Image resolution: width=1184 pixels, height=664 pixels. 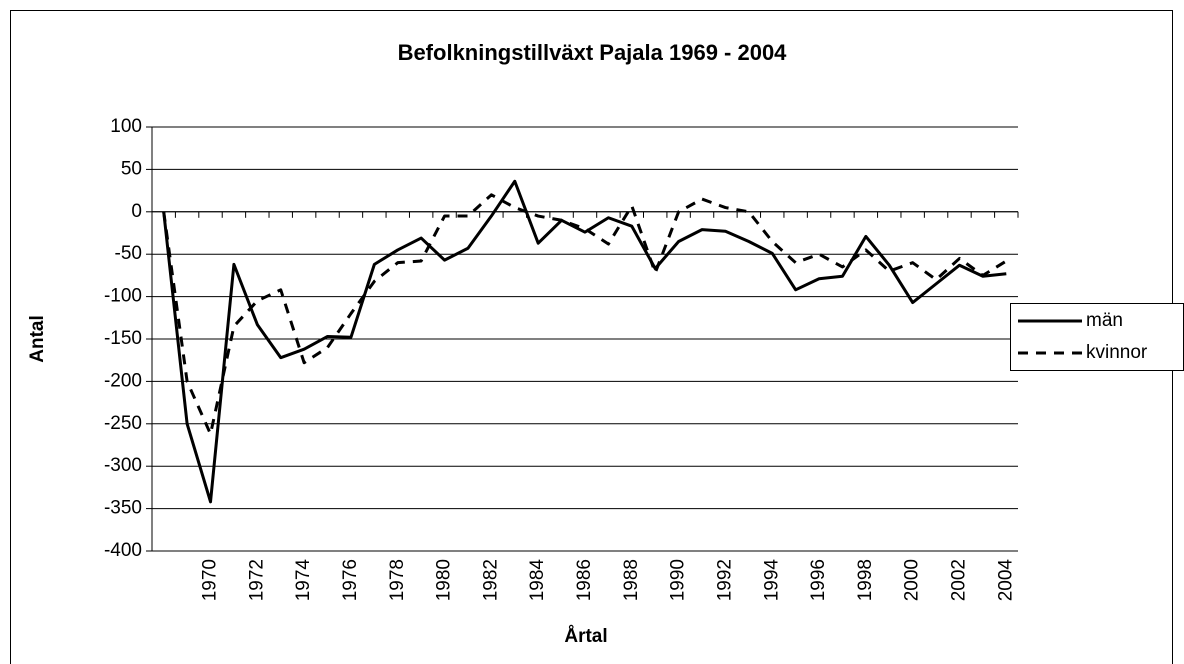 What do you see at coordinates (123, 550) in the screenshot?
I see `y-tick-label: -400` at bounding box center [123, 550].